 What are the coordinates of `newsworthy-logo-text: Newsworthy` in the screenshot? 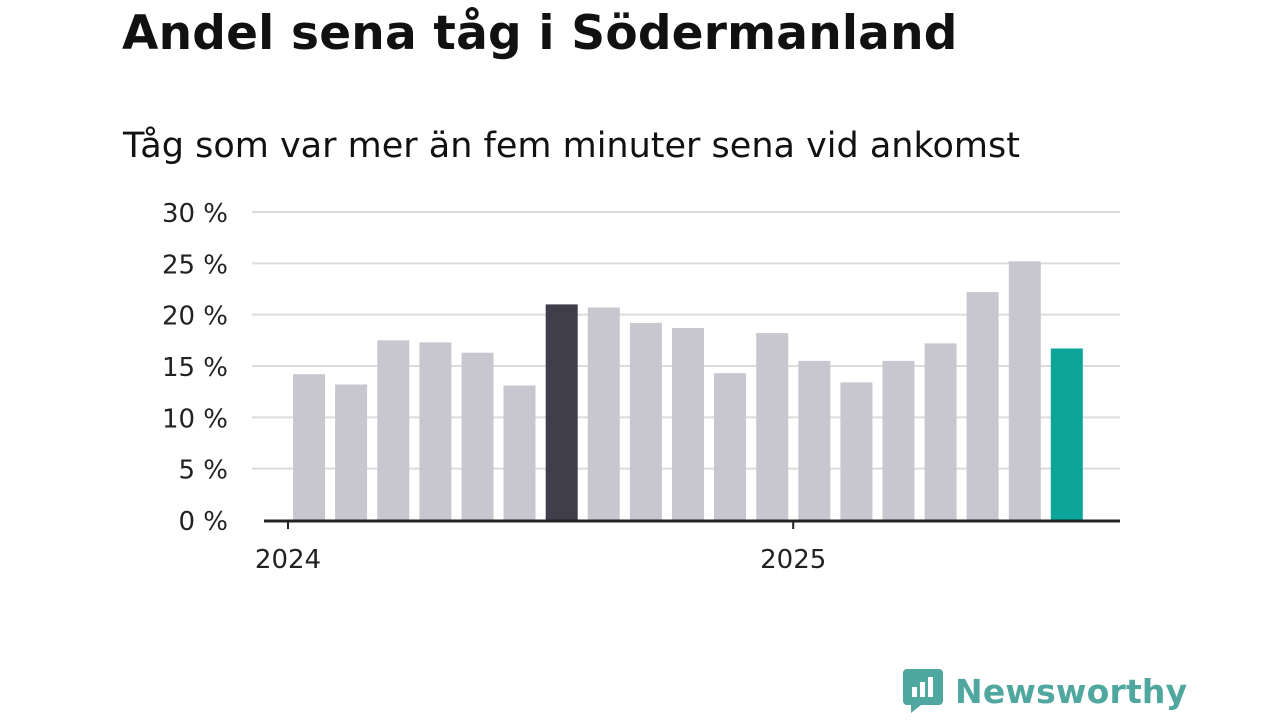 It's located at (1071, 691).